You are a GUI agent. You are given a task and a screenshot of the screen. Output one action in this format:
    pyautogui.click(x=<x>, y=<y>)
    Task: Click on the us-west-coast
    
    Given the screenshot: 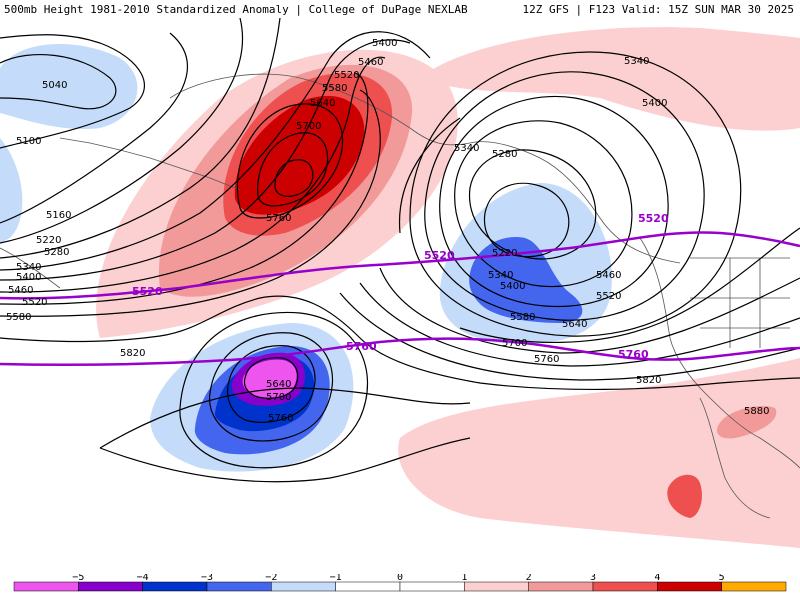 What is the action you would take?
    pyautogui.click(x=719, y=353)
    